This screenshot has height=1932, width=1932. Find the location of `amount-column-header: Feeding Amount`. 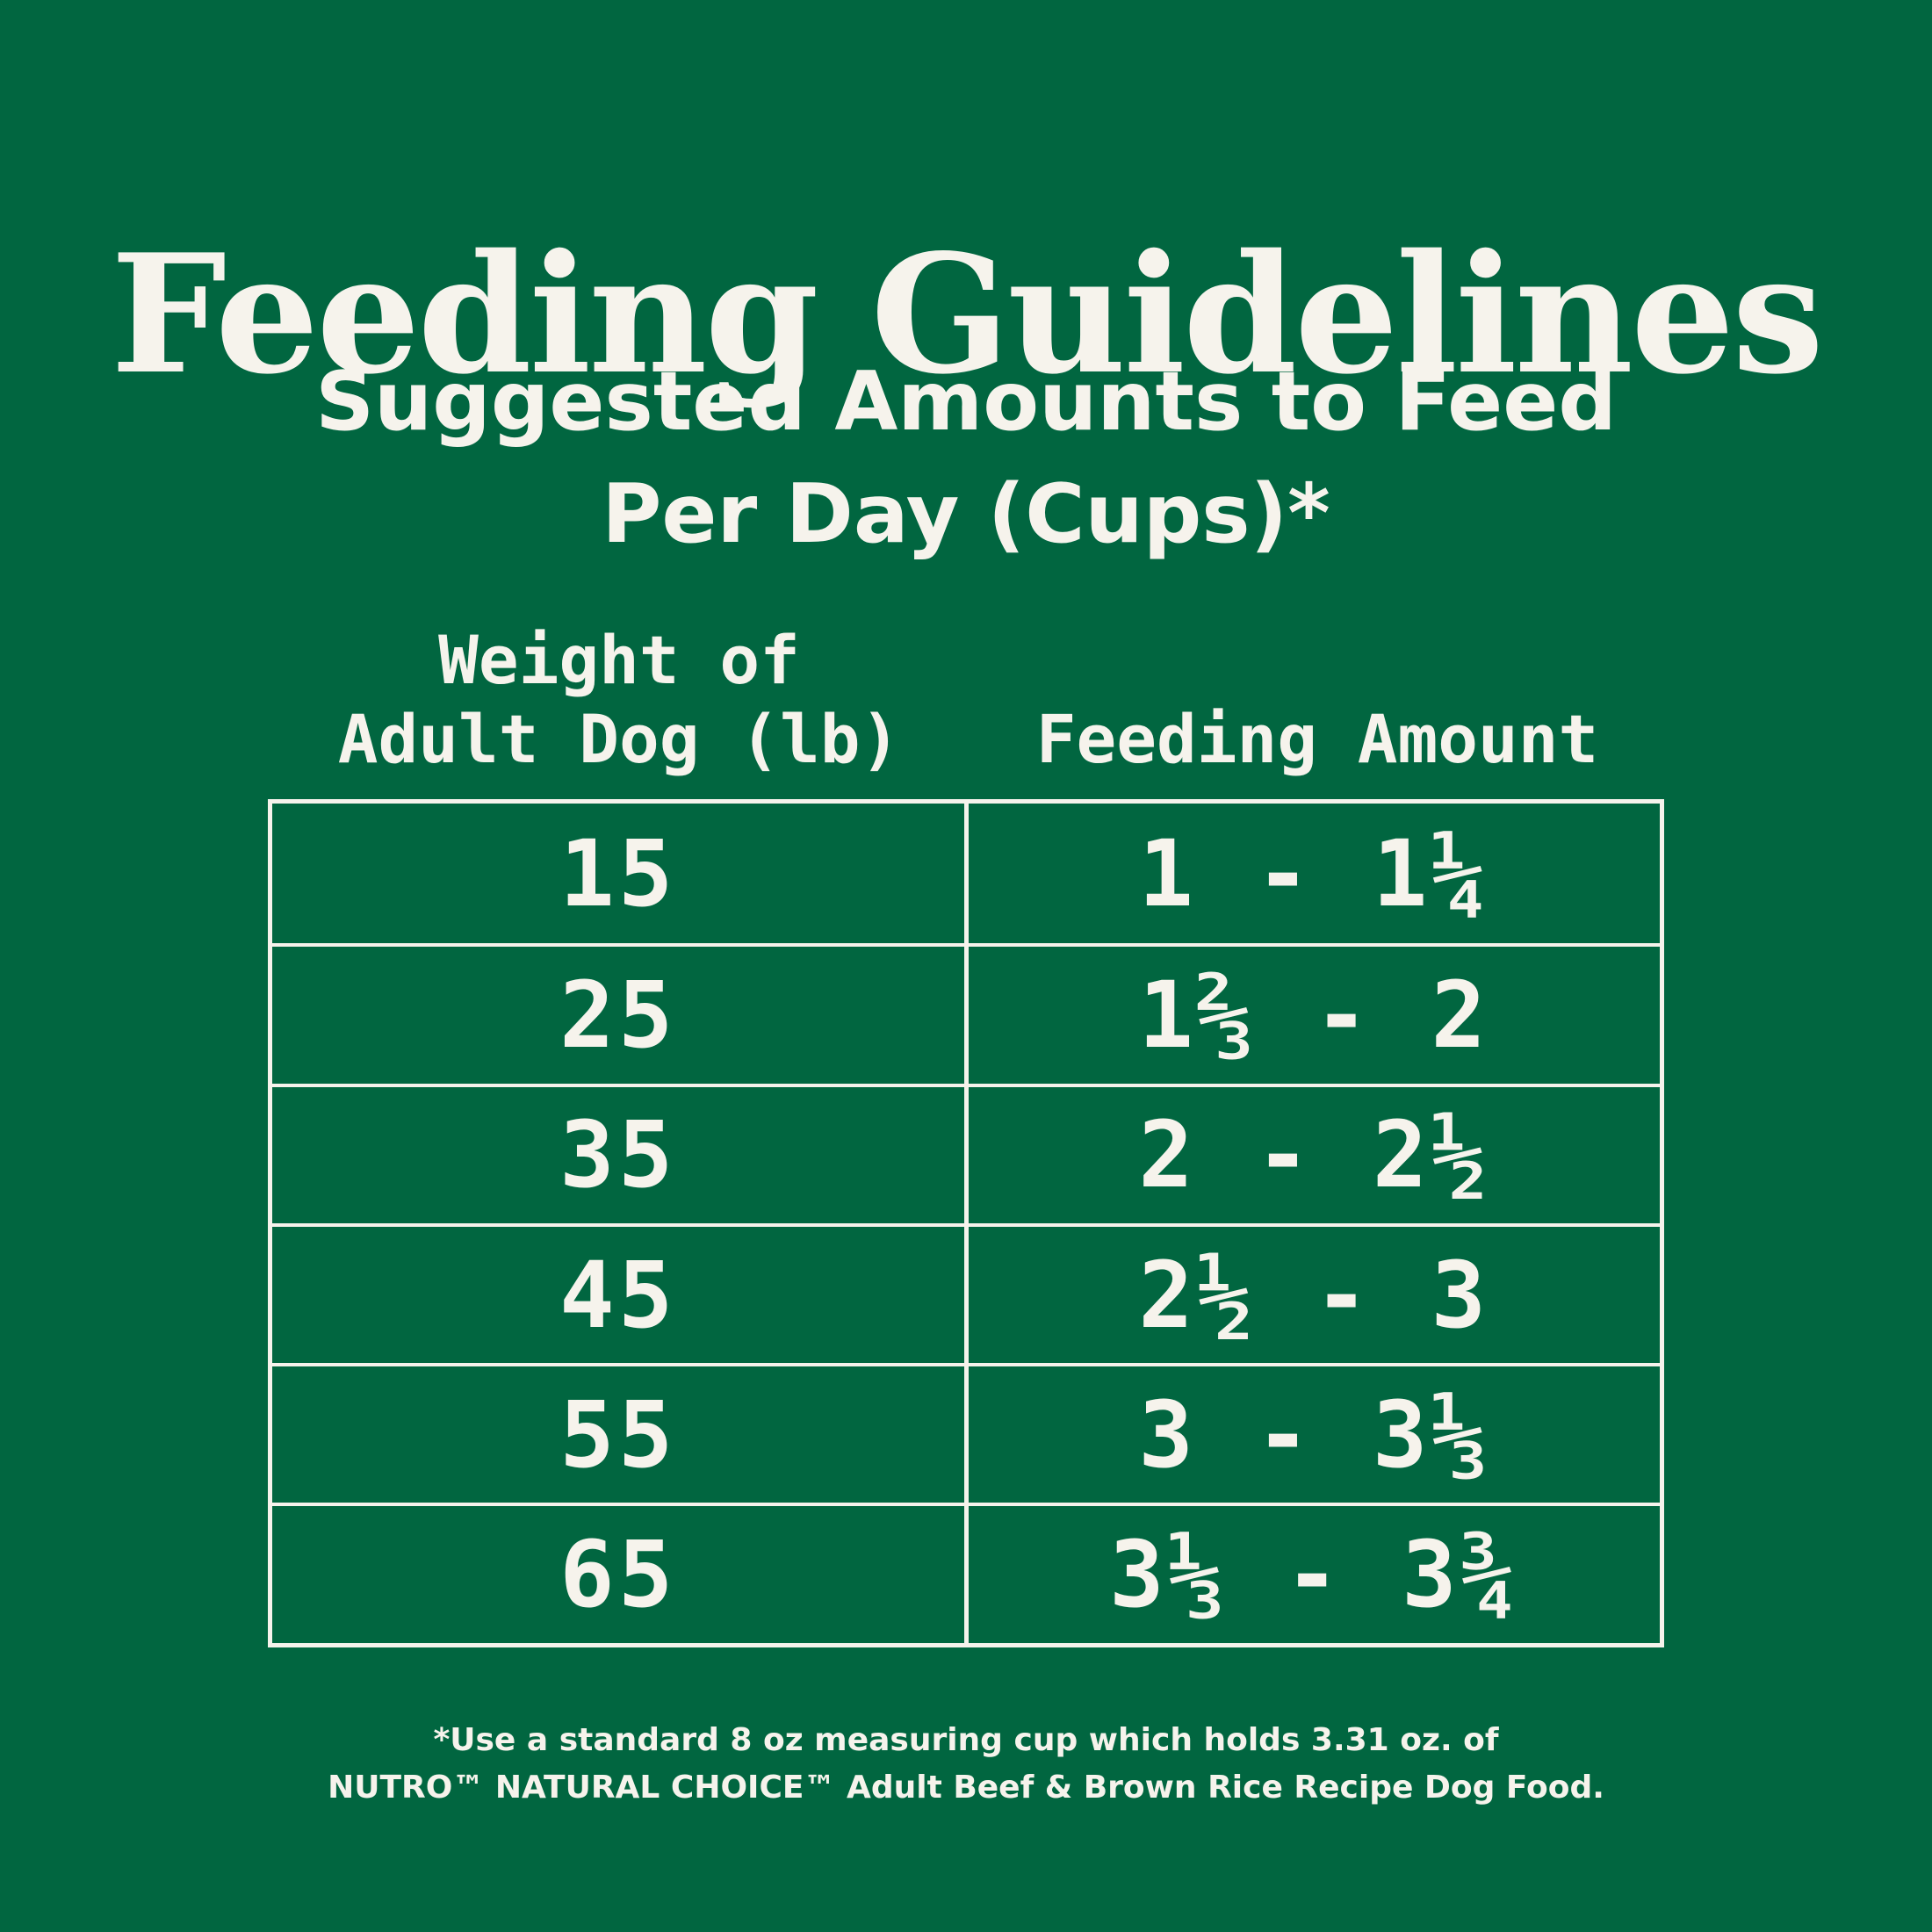

amount-column-header: Feeding Amount is located at coordinates (1318, 739).